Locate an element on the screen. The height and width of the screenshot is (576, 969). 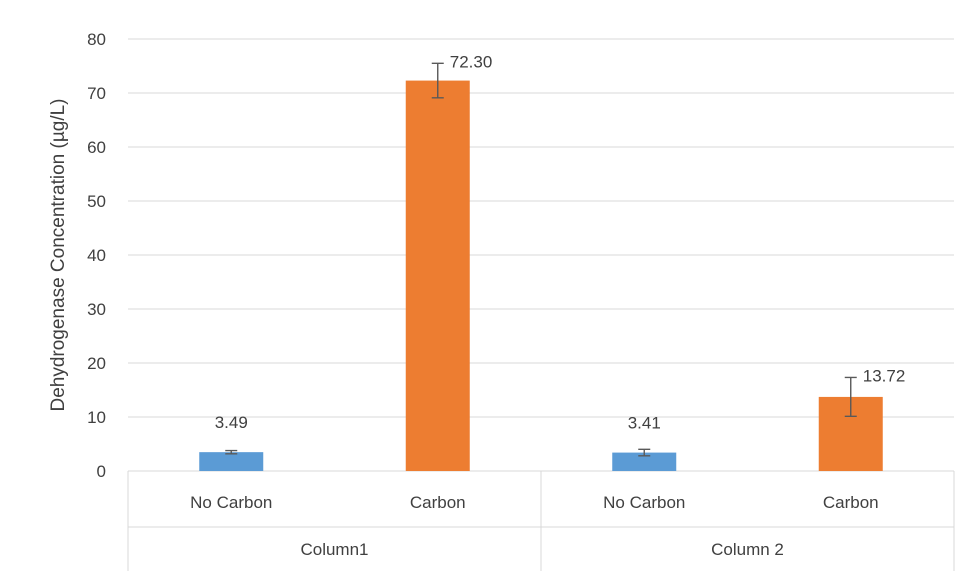
y-tick-label: 0 is located at coordinates (101, 471).